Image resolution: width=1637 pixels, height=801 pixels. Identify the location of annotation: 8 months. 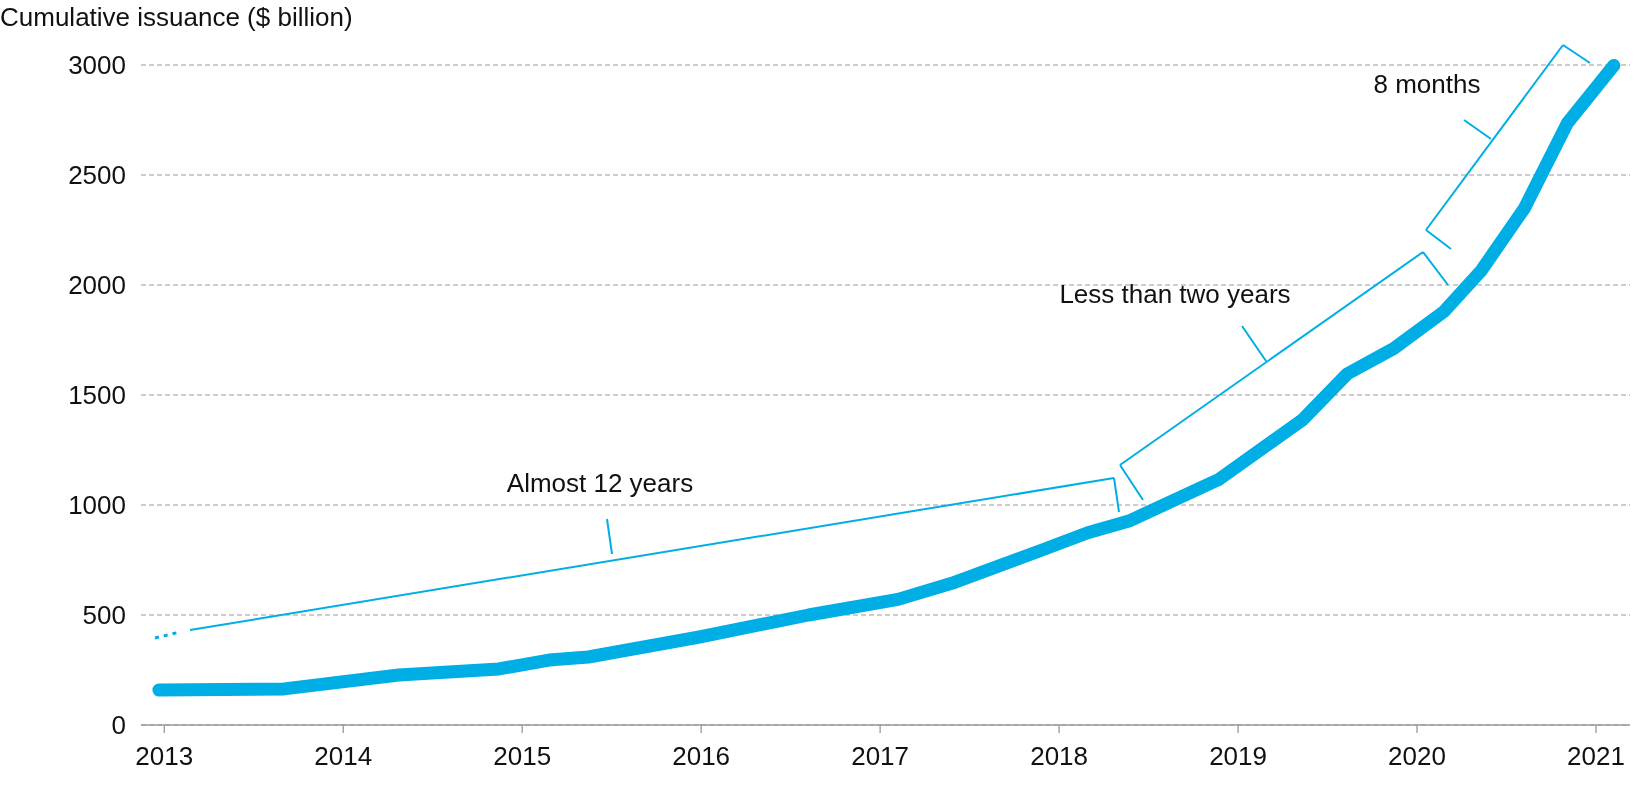
(1427, 84).